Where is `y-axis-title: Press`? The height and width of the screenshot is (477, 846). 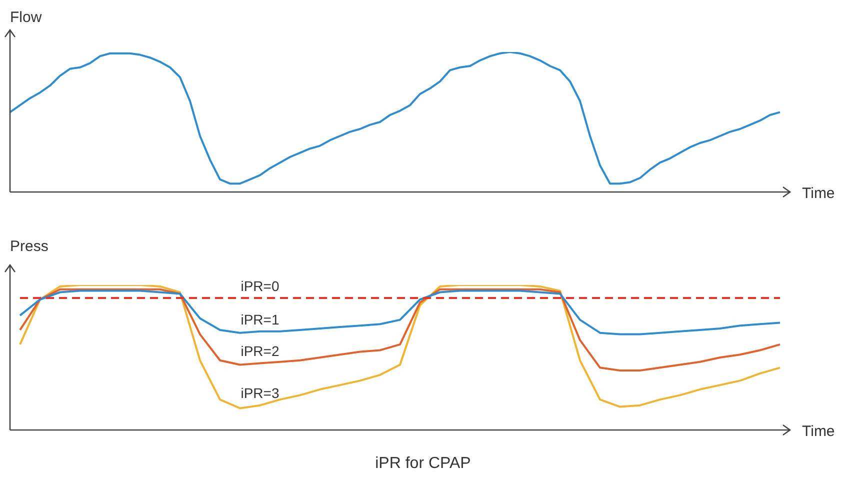
y-axis-title: Press is located at coordinates (29, 247).